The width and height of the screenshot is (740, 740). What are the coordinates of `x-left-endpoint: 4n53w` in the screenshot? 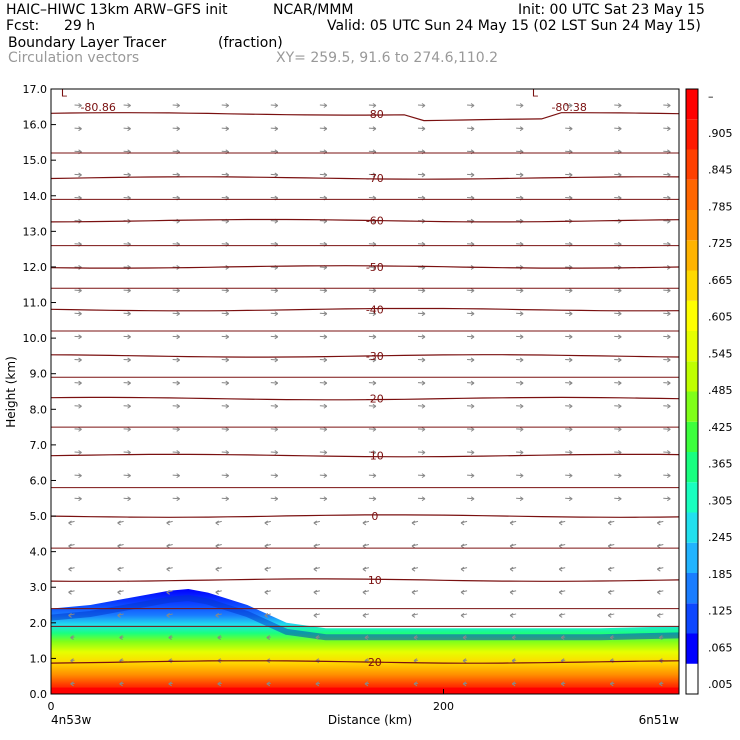 It's located at (71, 720).